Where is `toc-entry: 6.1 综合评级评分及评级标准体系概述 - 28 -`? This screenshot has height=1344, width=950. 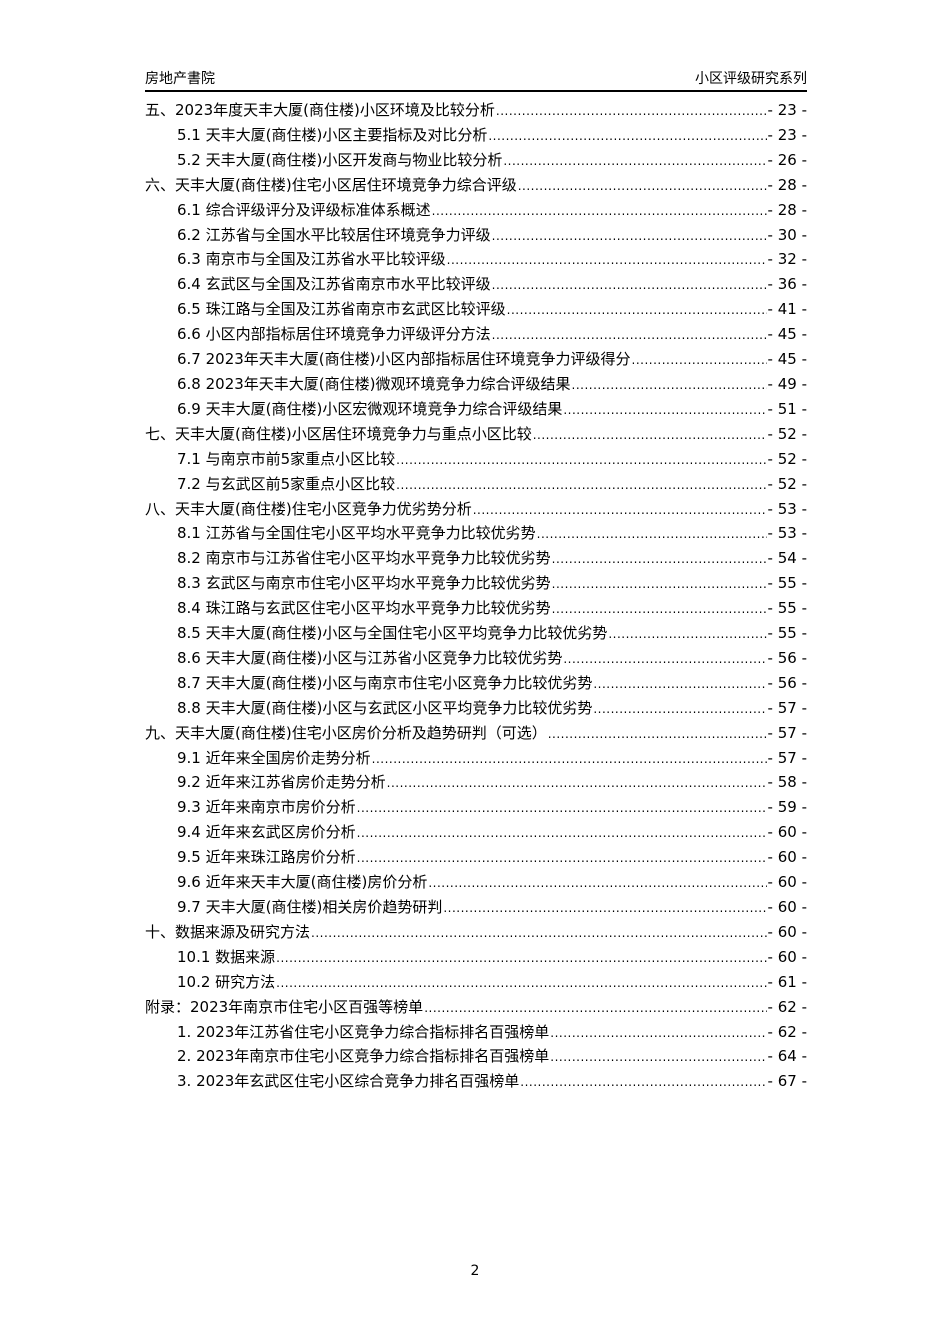
toc-entry: 6.1 综合评级评分及评级标准体系概述 - 28 - is located at coordinates (476, 211).